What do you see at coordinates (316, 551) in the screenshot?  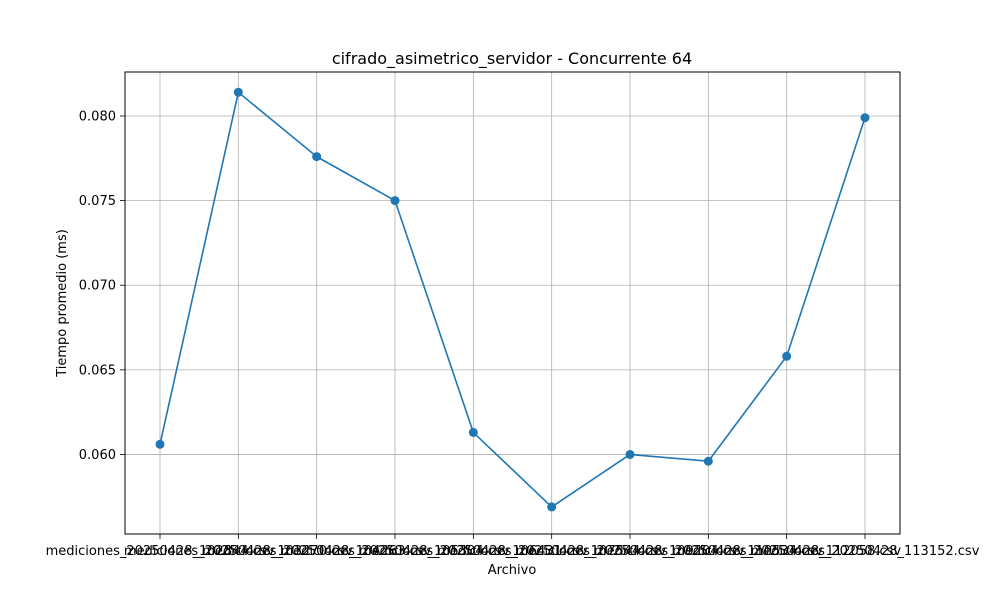 I see `x-tick-label: mediciones_20250428_104263.csv` at bounding box center [316, 551].